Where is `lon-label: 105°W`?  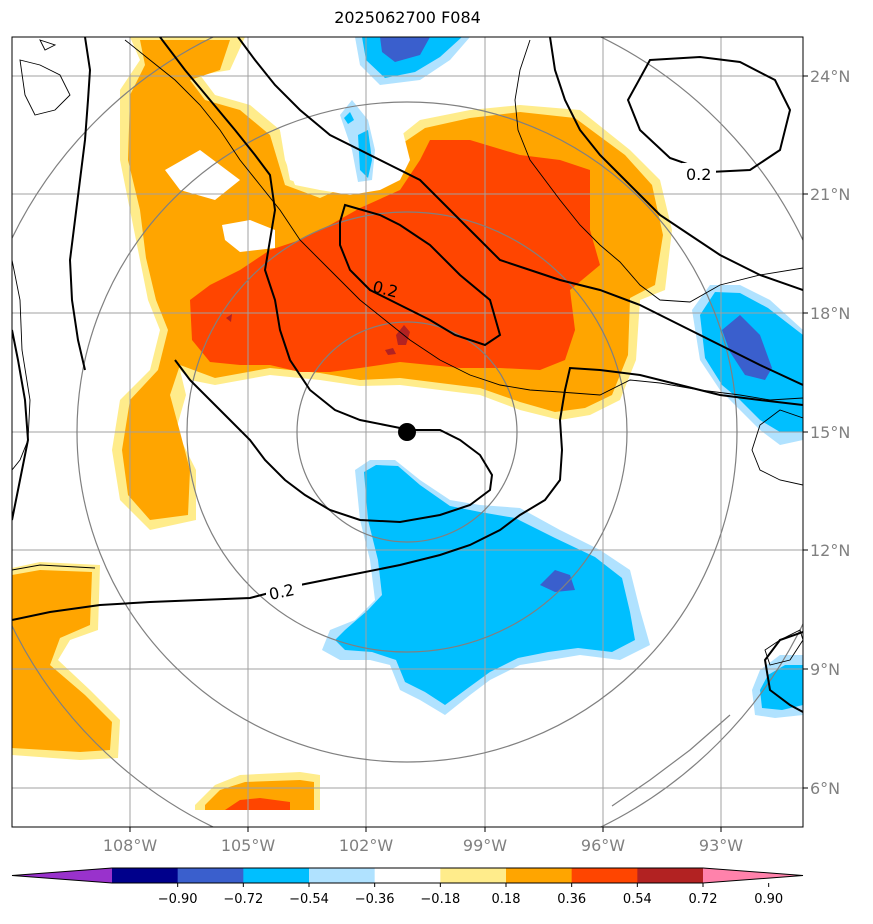 lon-label: 105°W is located at coordinates (248, 845).